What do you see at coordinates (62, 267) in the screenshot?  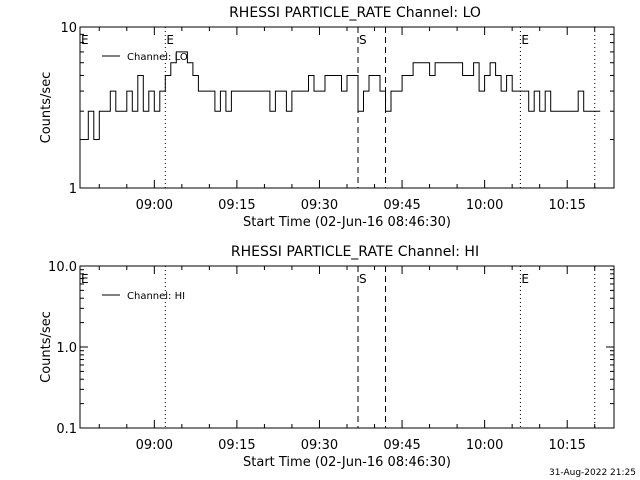 I see `y-tick-label: 10.0` at bounding box center [62, 267].